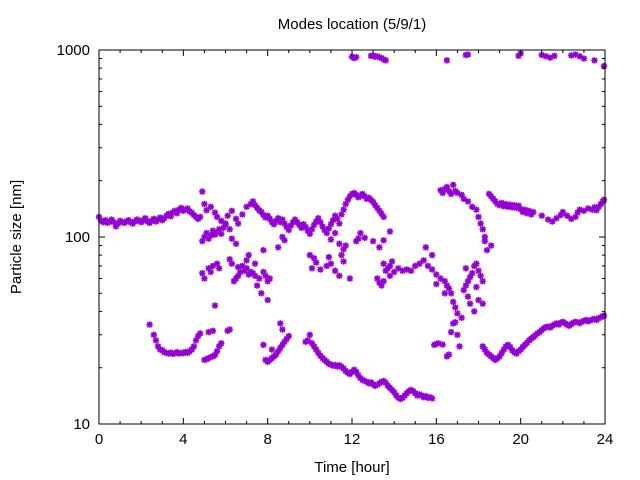 This screenshot has width=640, height=480. I want to click on x-tick-label: 20, so click(520, 439).